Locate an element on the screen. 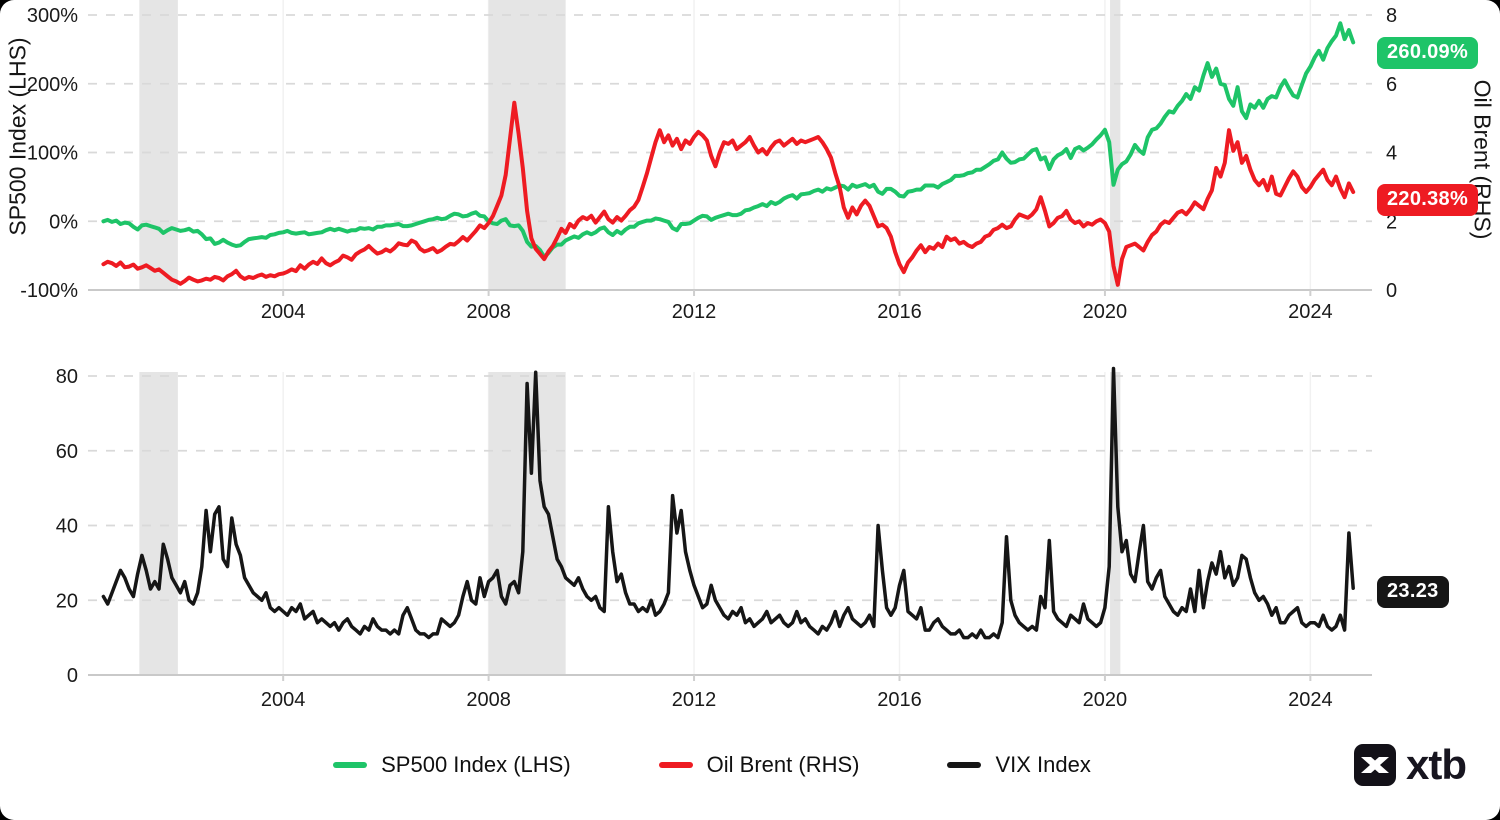 The width and height of the screenshot is (1500, 820). xtb-logo: xtb is located at coordinates (1410, 764).